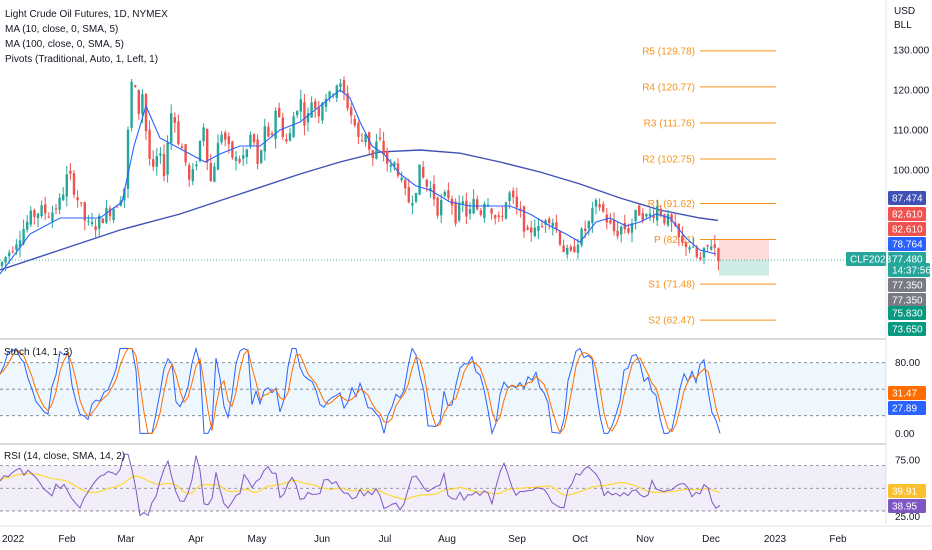  Describe the element at coordinates (671, 204) in the screenshot. I see `pivot-label: R1 (91.62)` at that location.